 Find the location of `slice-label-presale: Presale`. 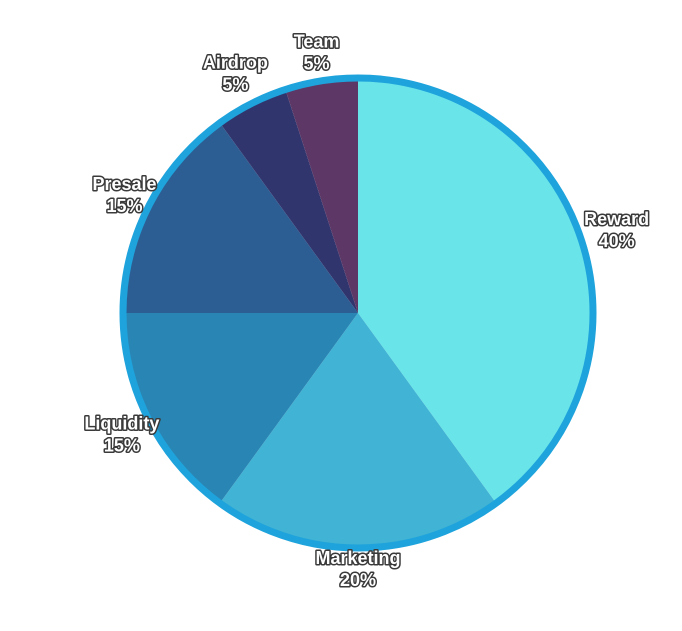

slice-label-presale: Presale is located at coordinates (125, 184).